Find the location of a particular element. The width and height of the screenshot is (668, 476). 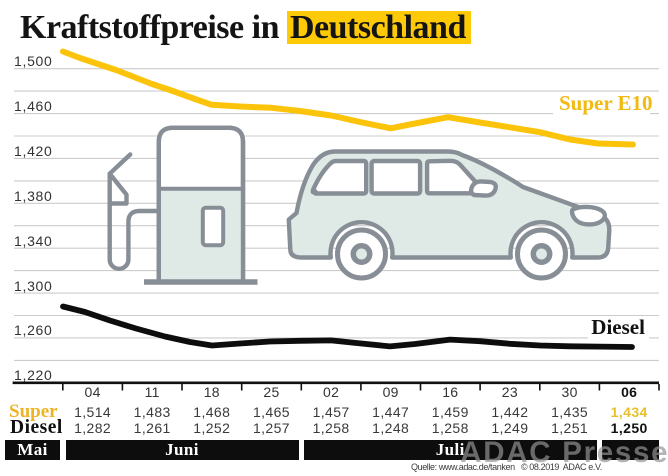

svg-text: Diesel is located at coordinates (618, 327).